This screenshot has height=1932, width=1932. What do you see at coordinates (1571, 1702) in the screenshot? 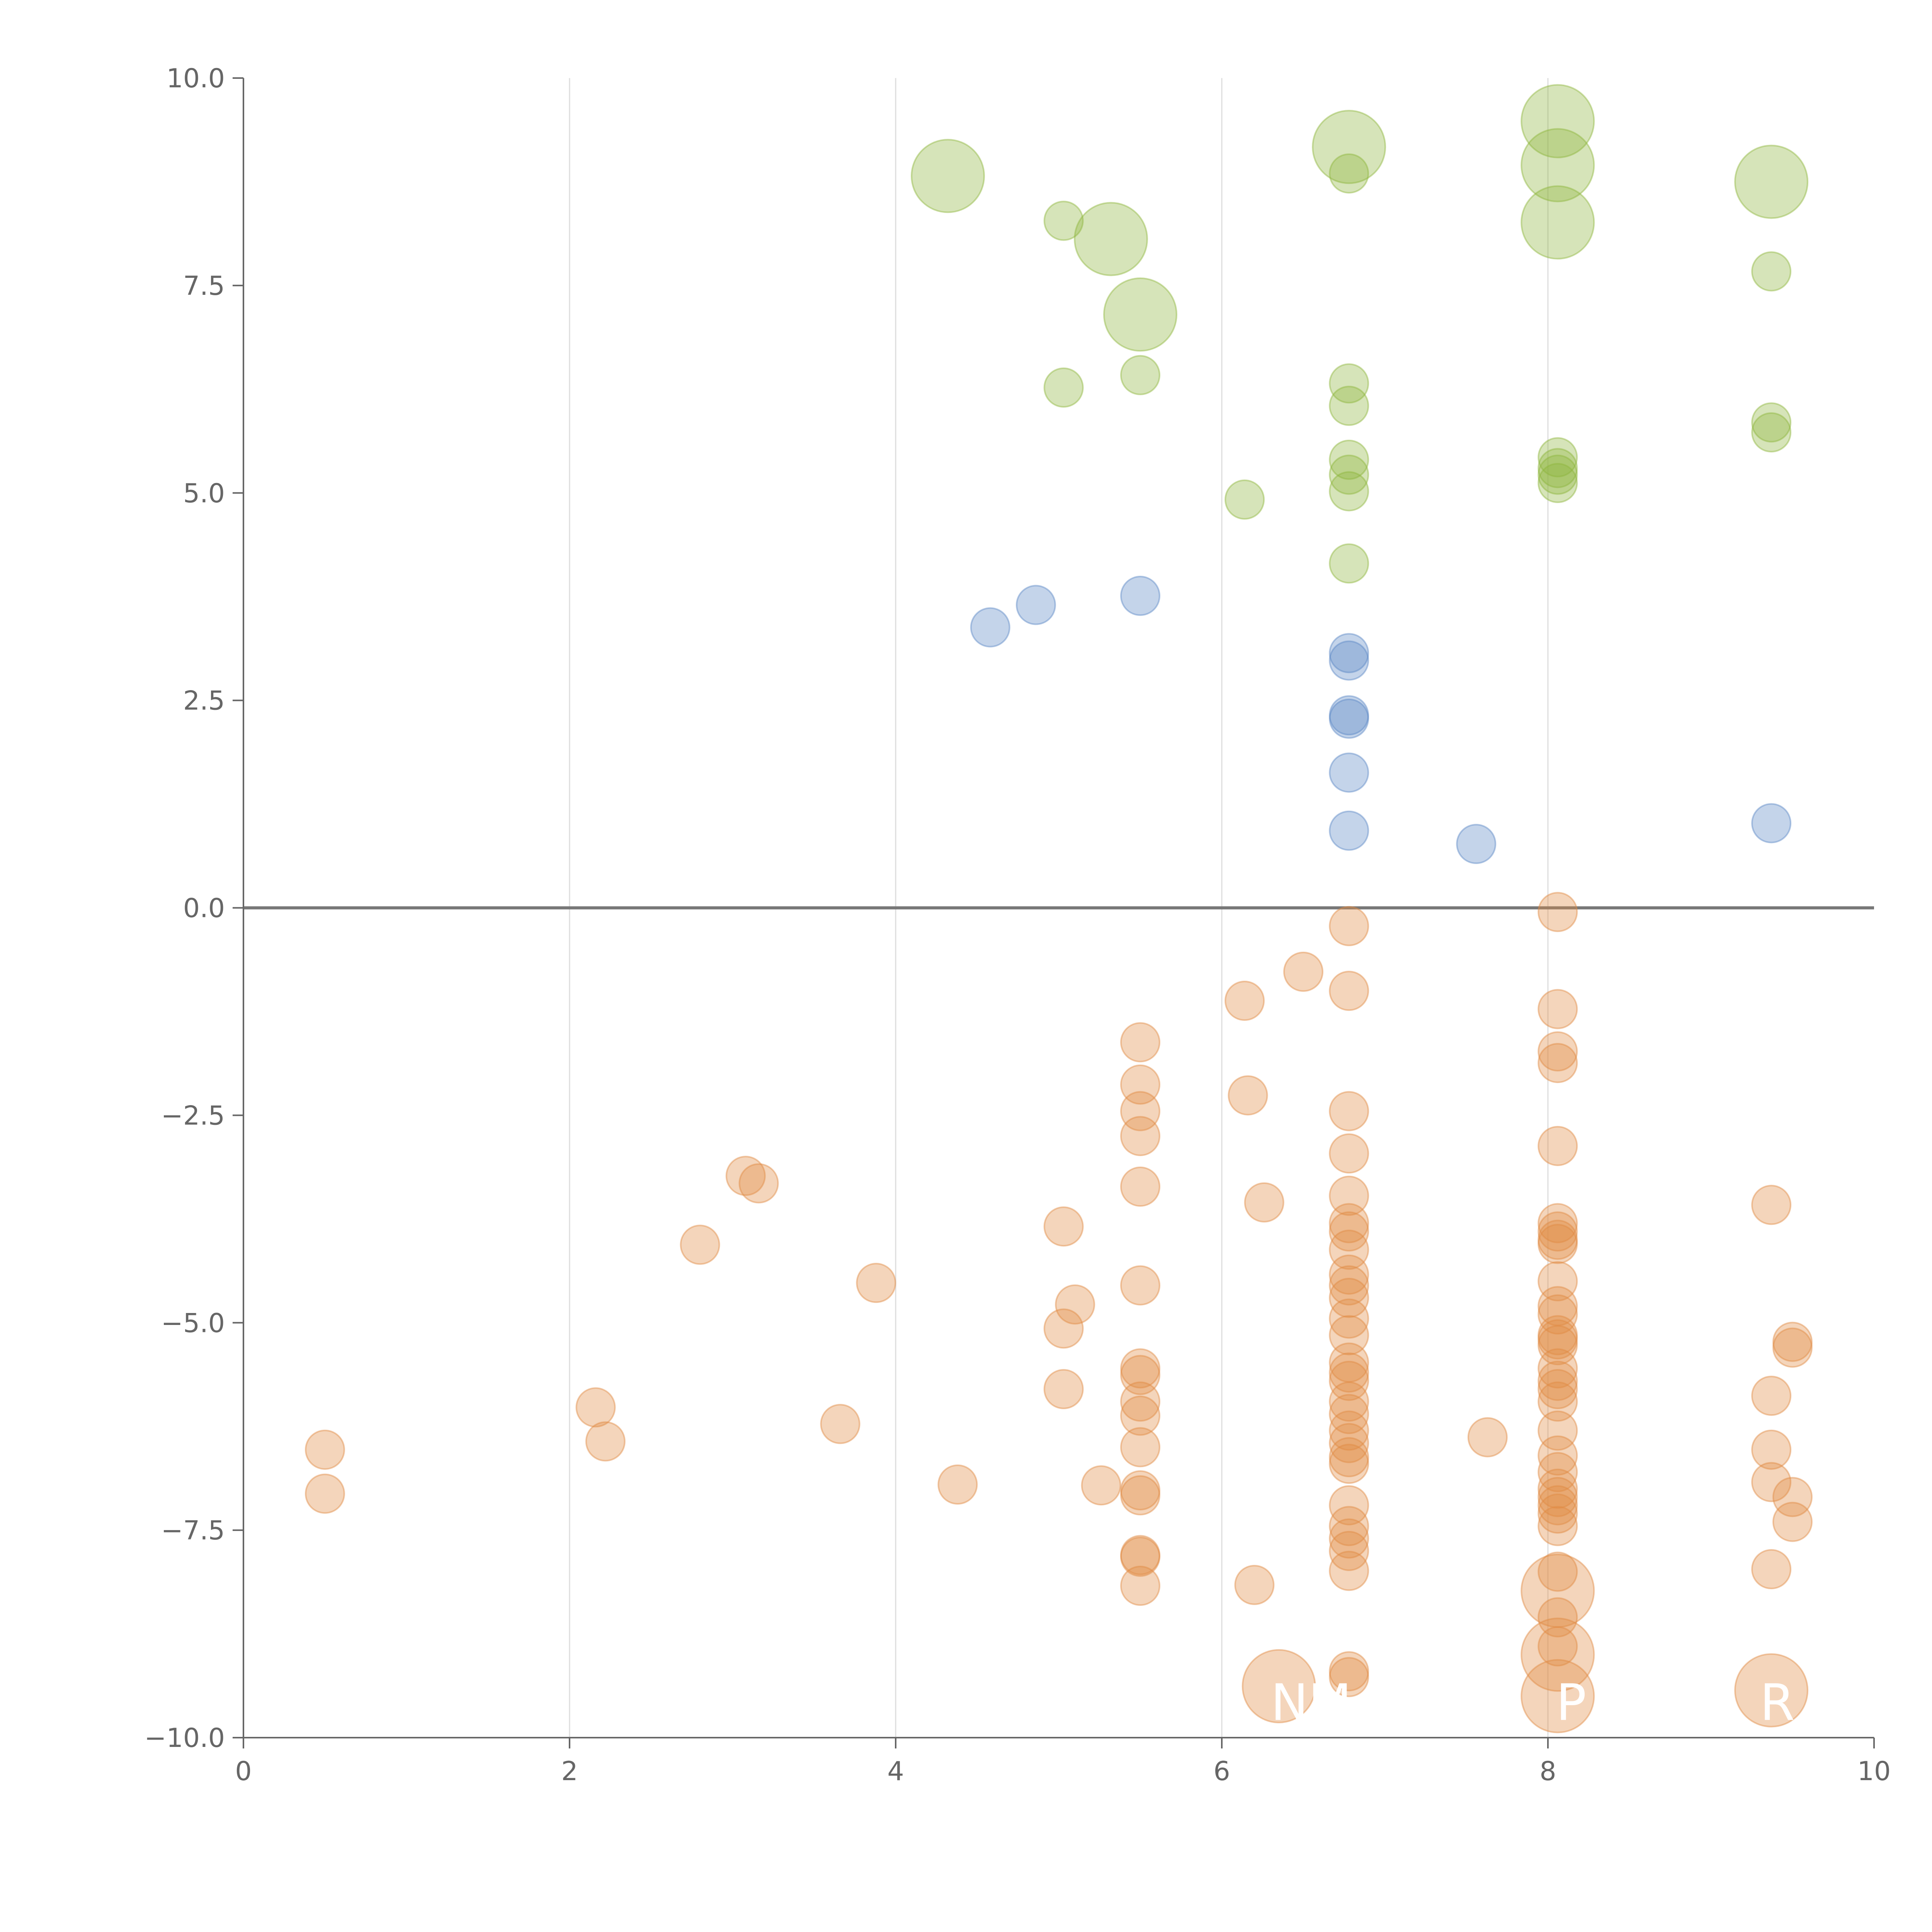
I see `annotation-label: P` at bounding box center [1571, 1702].